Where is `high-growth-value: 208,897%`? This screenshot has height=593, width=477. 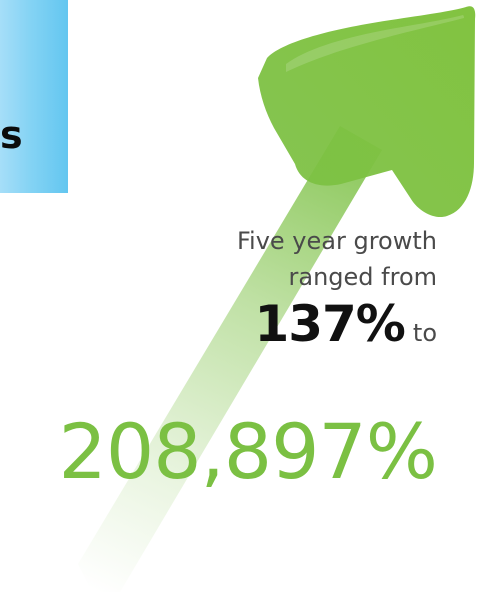
high-growth-value: 208,897% is located at coordinates (248, 451).